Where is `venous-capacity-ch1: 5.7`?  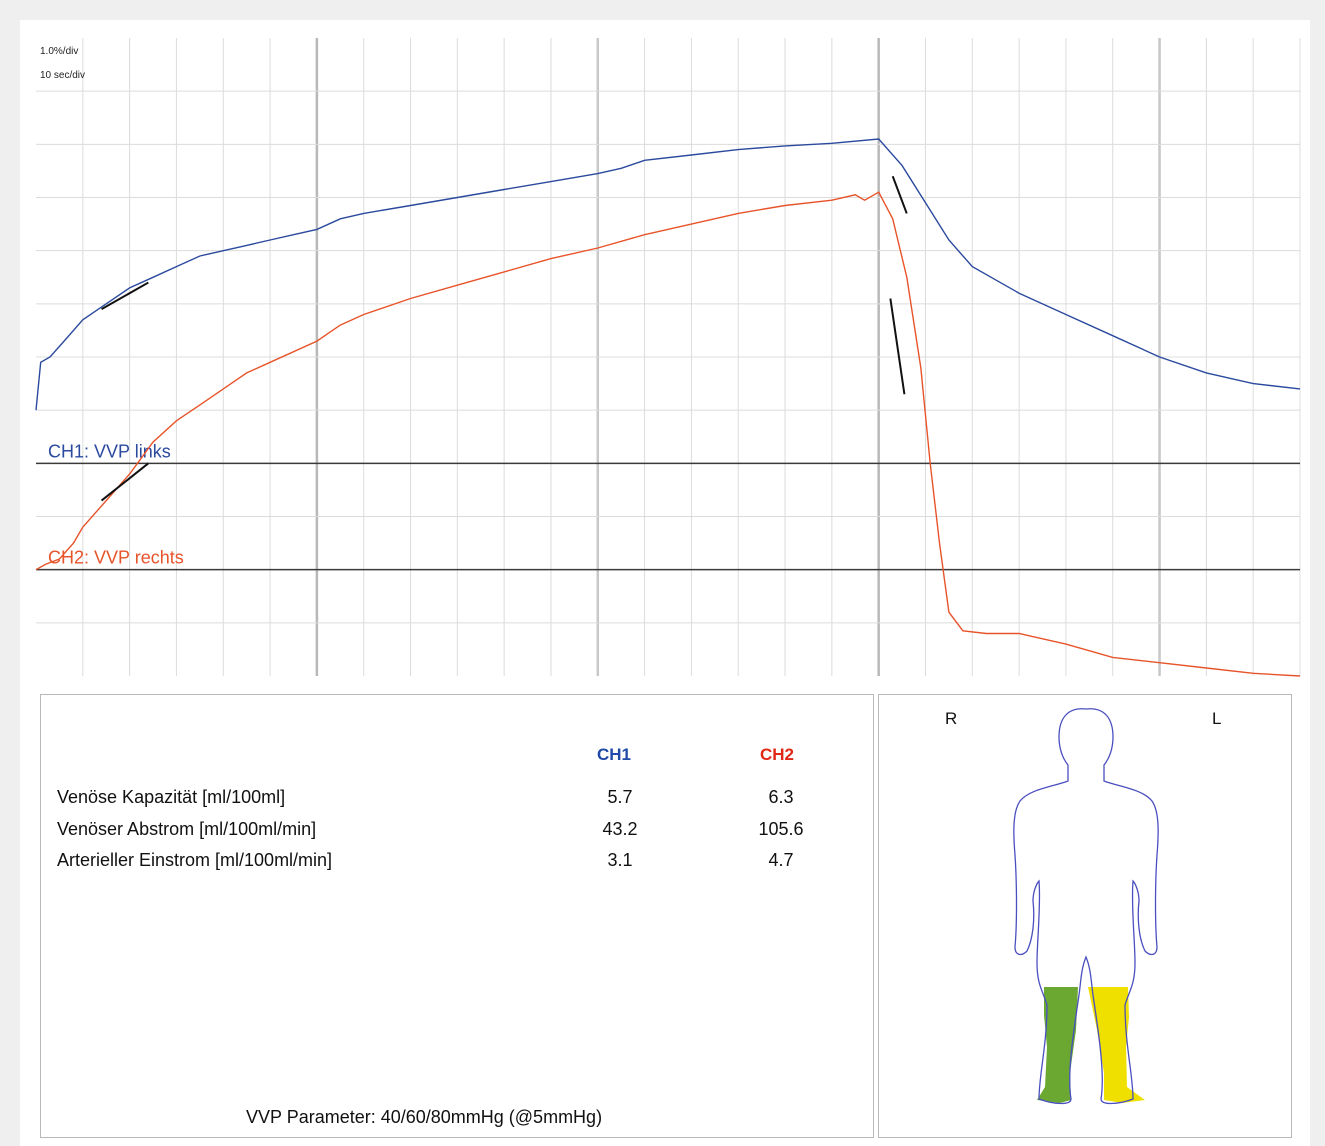 venous-capacity-ch1: 5.7 is located at coordinates (620, 797).